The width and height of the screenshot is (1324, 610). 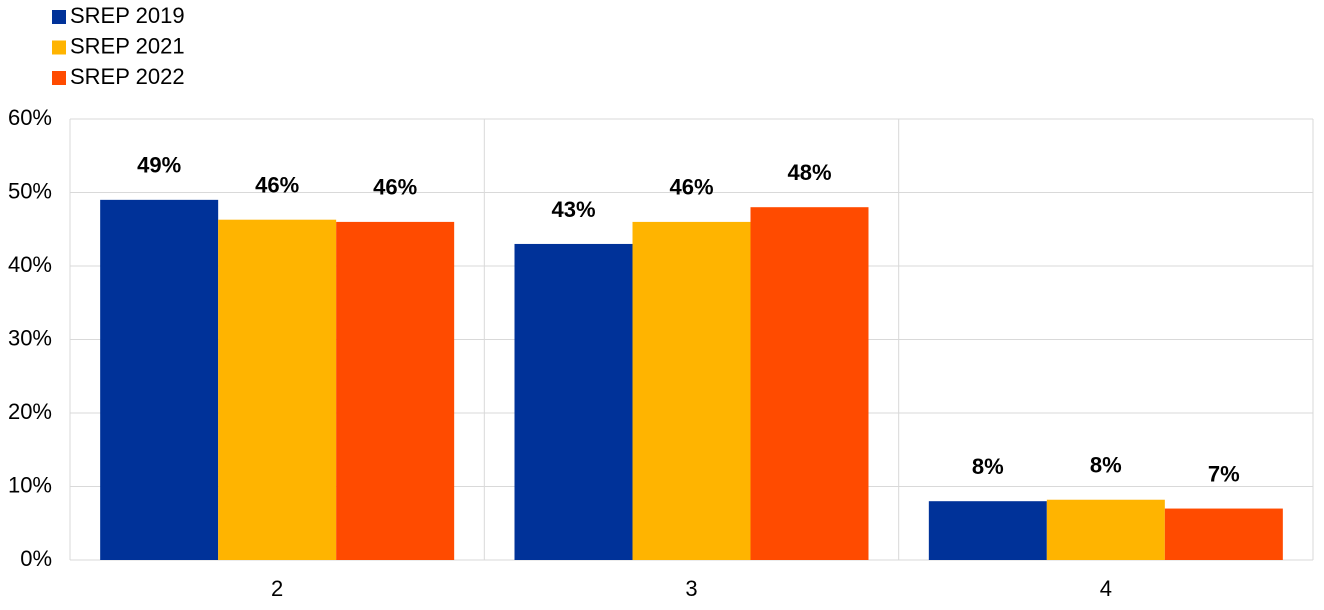 I want to click on x-tick-label: 4, so click(x=1106, y=588).